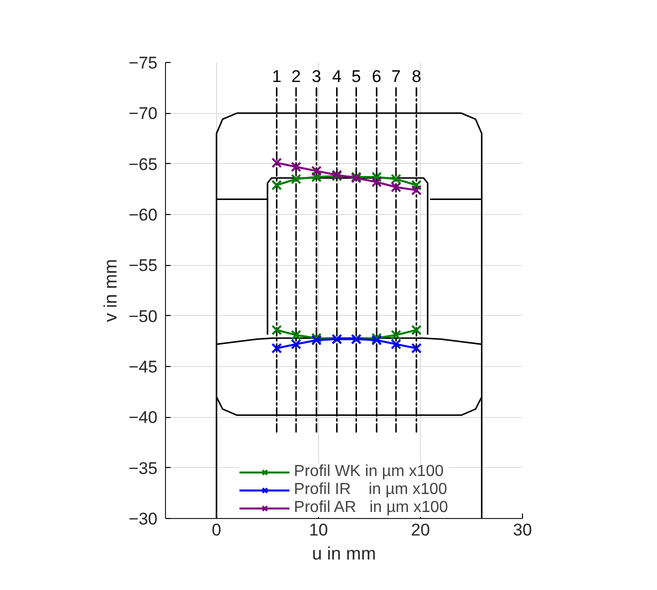 This screenshot has height=590, width=657. Describe the element at coordinates (143, 63) in the screenshot. I see `y-tick-label: −75` at that location.